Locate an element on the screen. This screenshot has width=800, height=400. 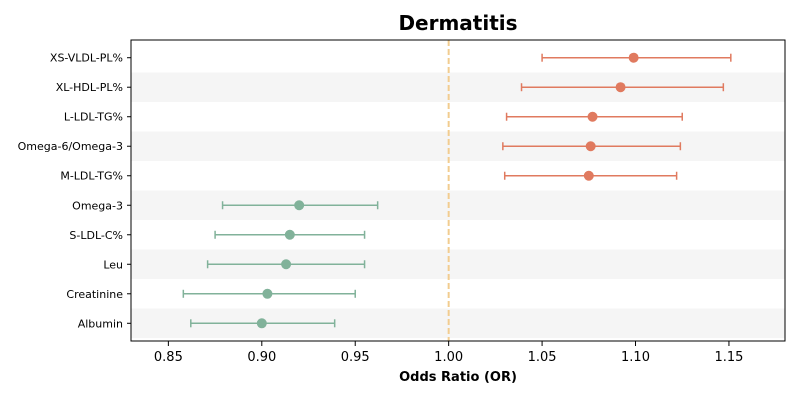
x-axis-label: Odds Ratio (OR) is located at coordinates (458, 377).